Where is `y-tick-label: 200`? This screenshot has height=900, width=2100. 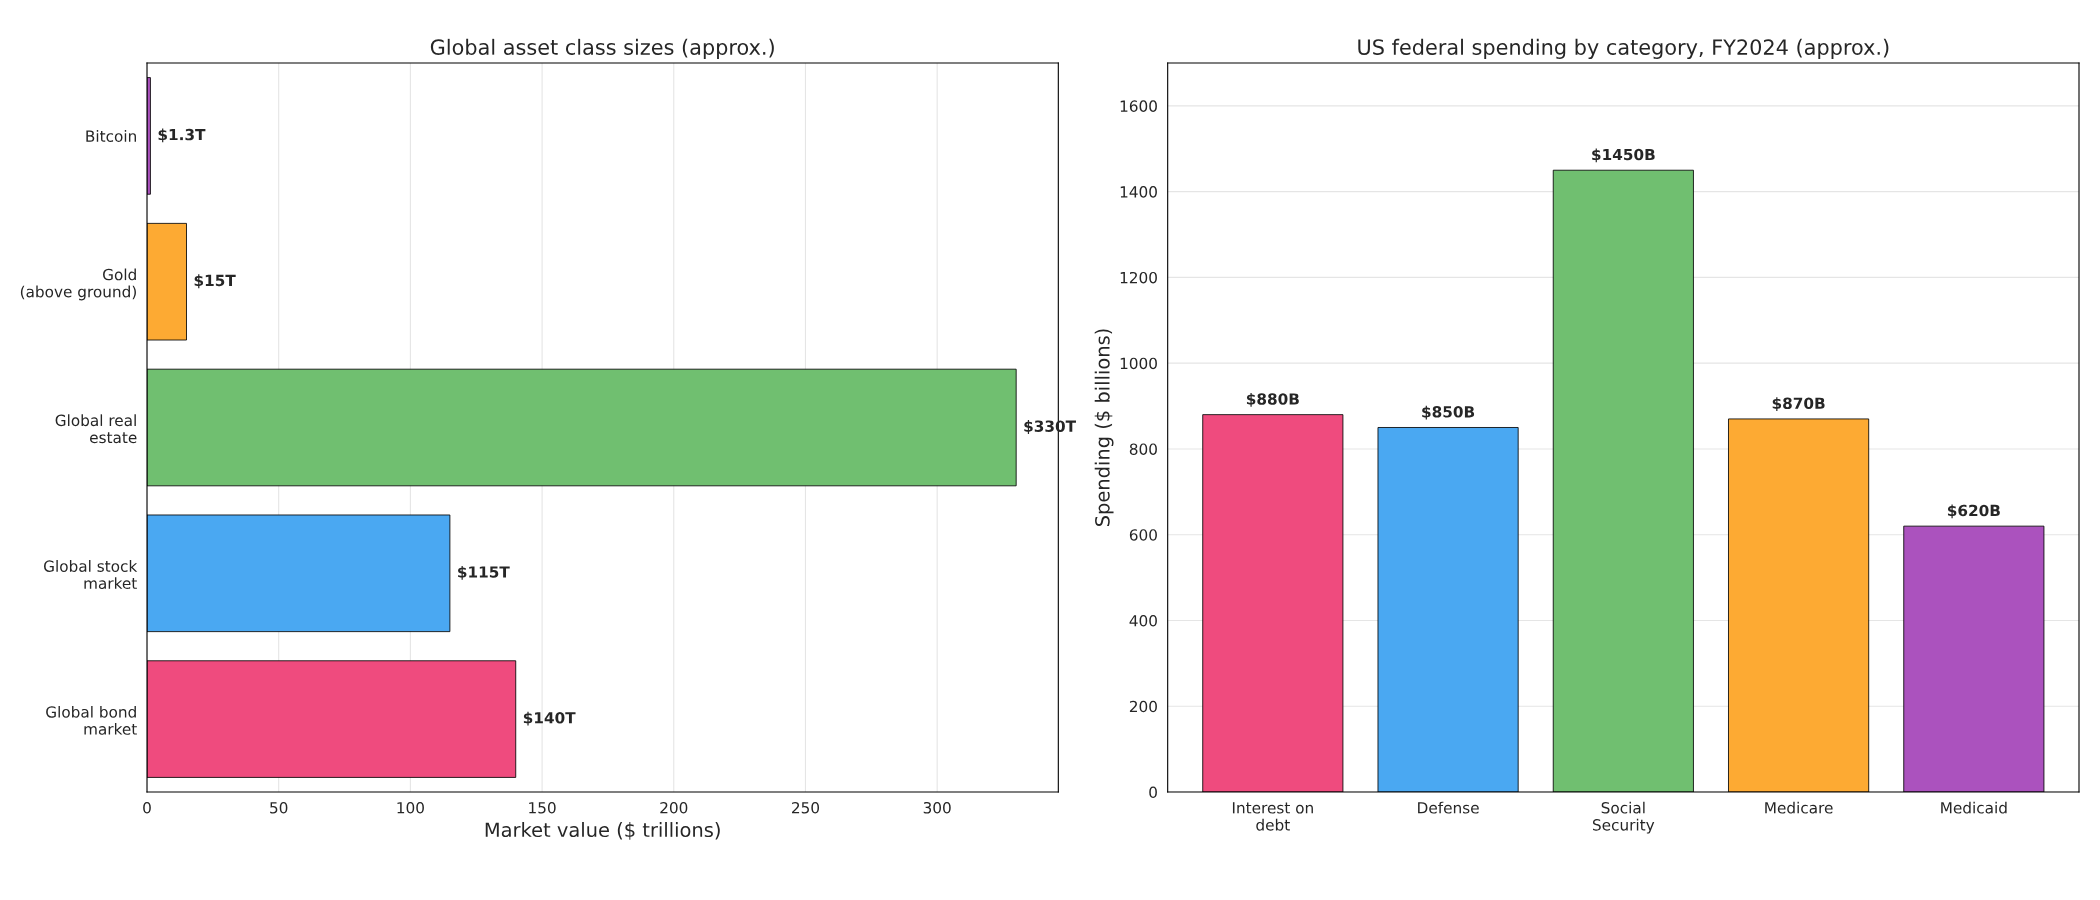 y-tick-label: 200 is located at coordinates (1143, 706).